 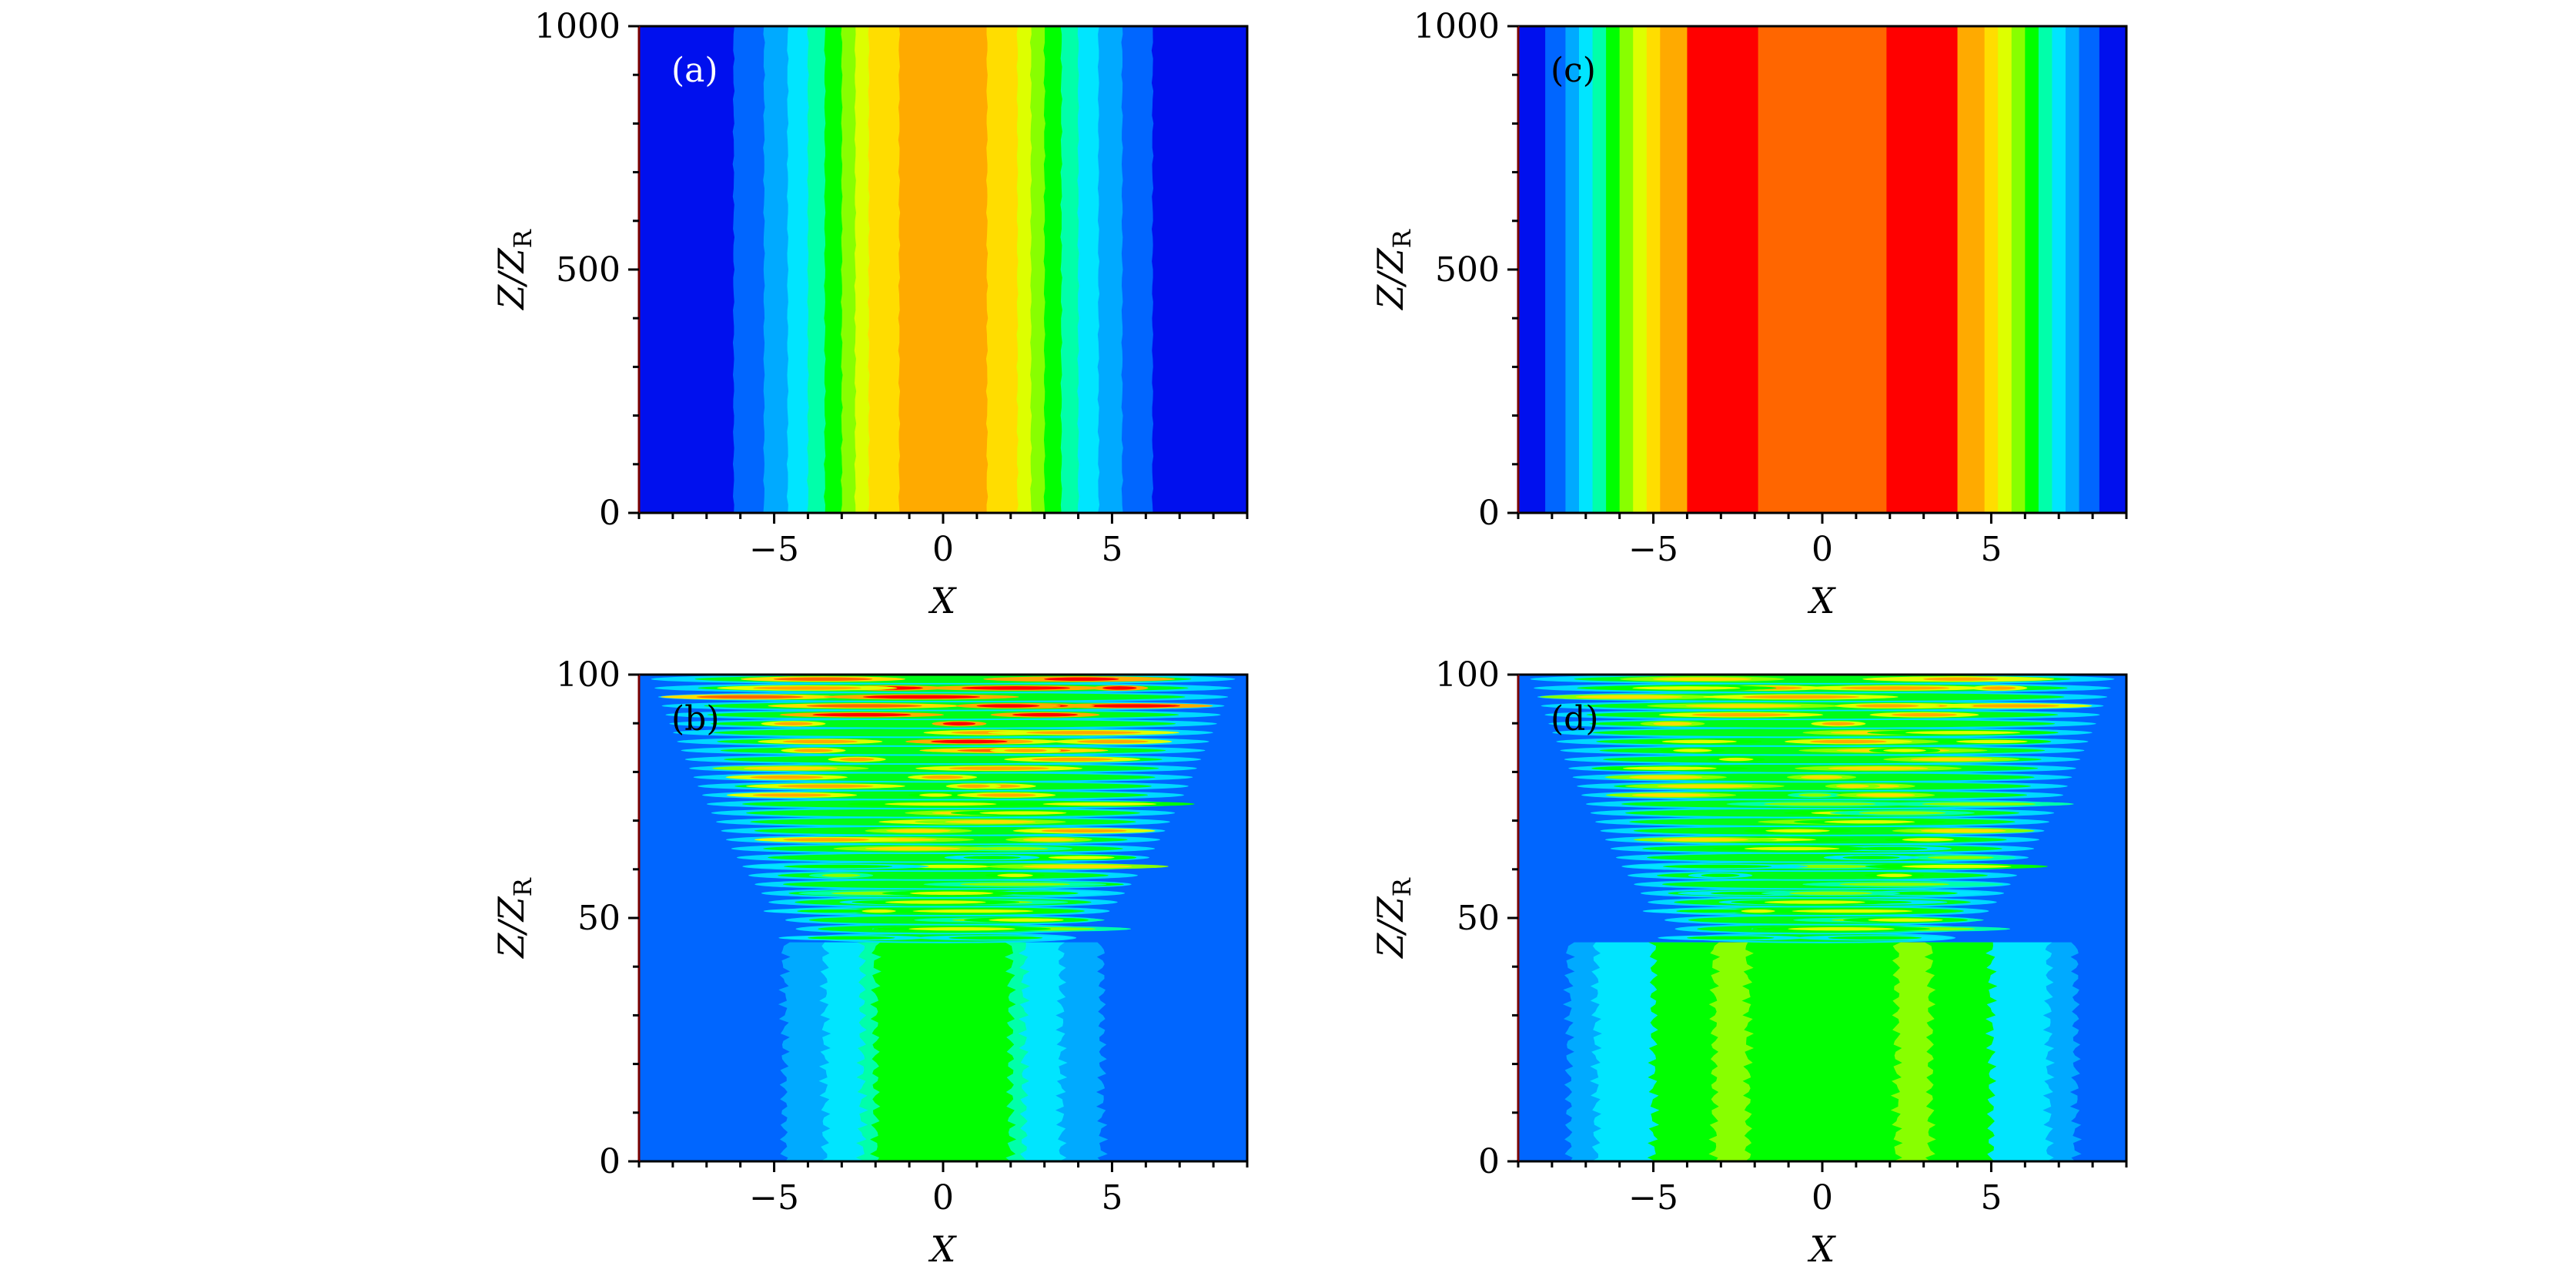 I want to click on panel-c: −5 0 5 0 500 1000 X Z/ZR (c), so click(x=1749, y=314).